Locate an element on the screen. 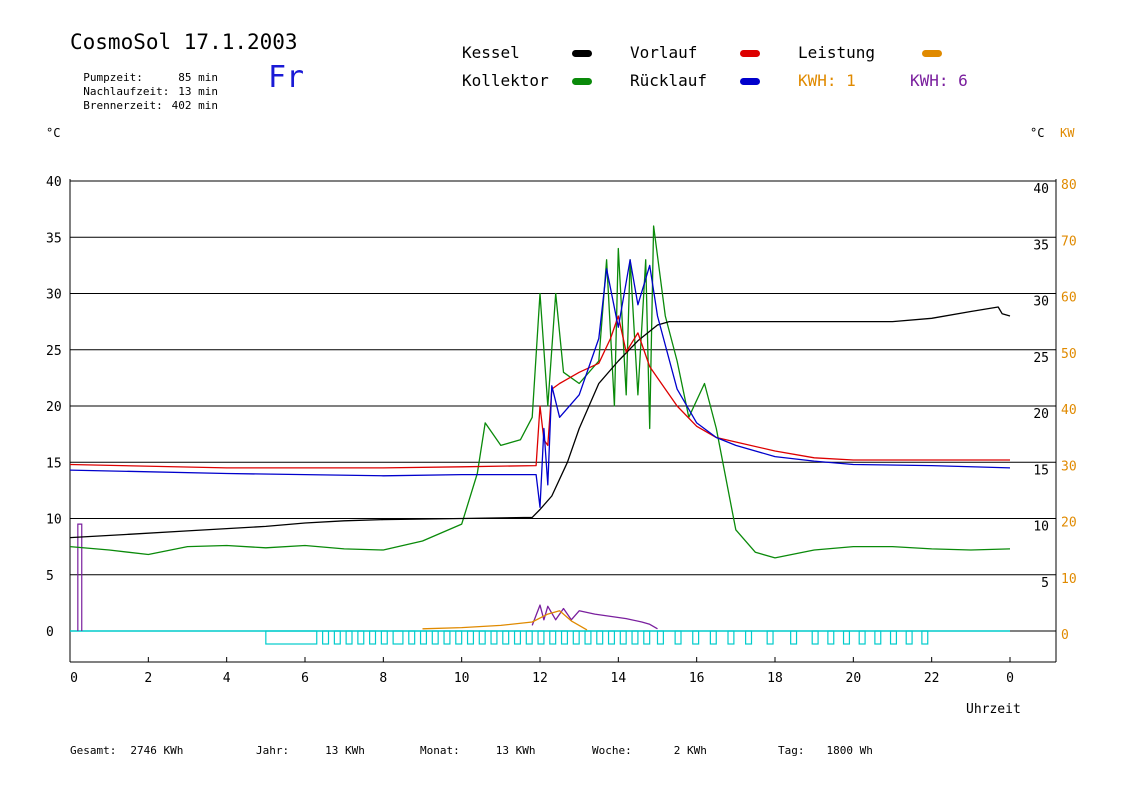  footer-jahr: Jahr: 13 KWh is located at coordinates (310, 750).